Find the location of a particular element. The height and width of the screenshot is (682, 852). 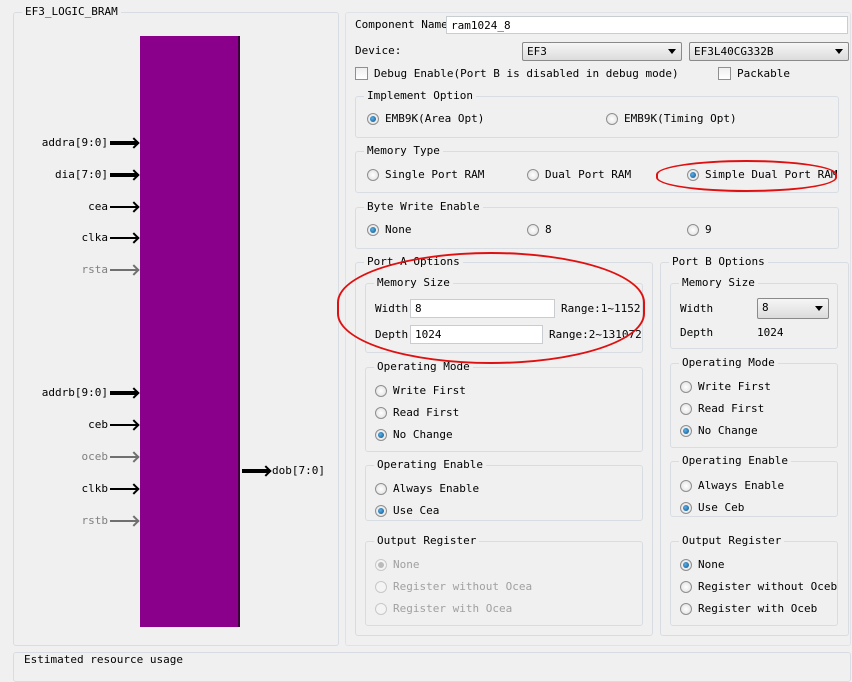

b-openable-group: Operating Enable is located at coordinates (754, 485).